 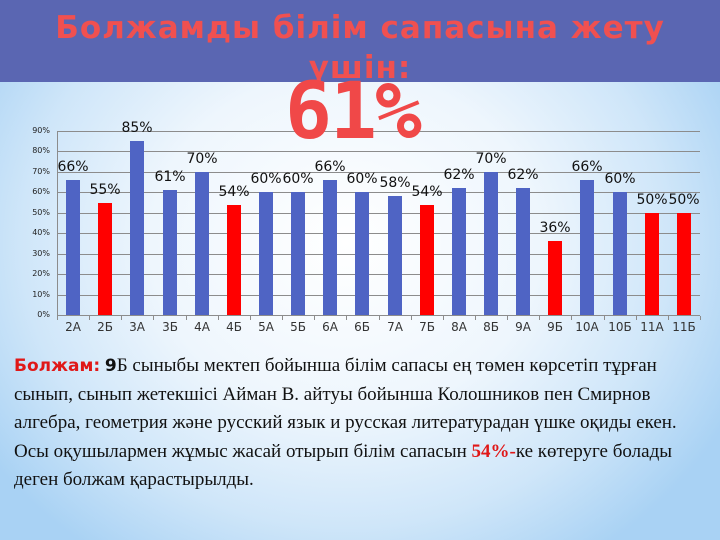 What do you see at coordinates (105, 259) in the screenshot?
I see `bar-2Б` at bounding box center [105, 259].